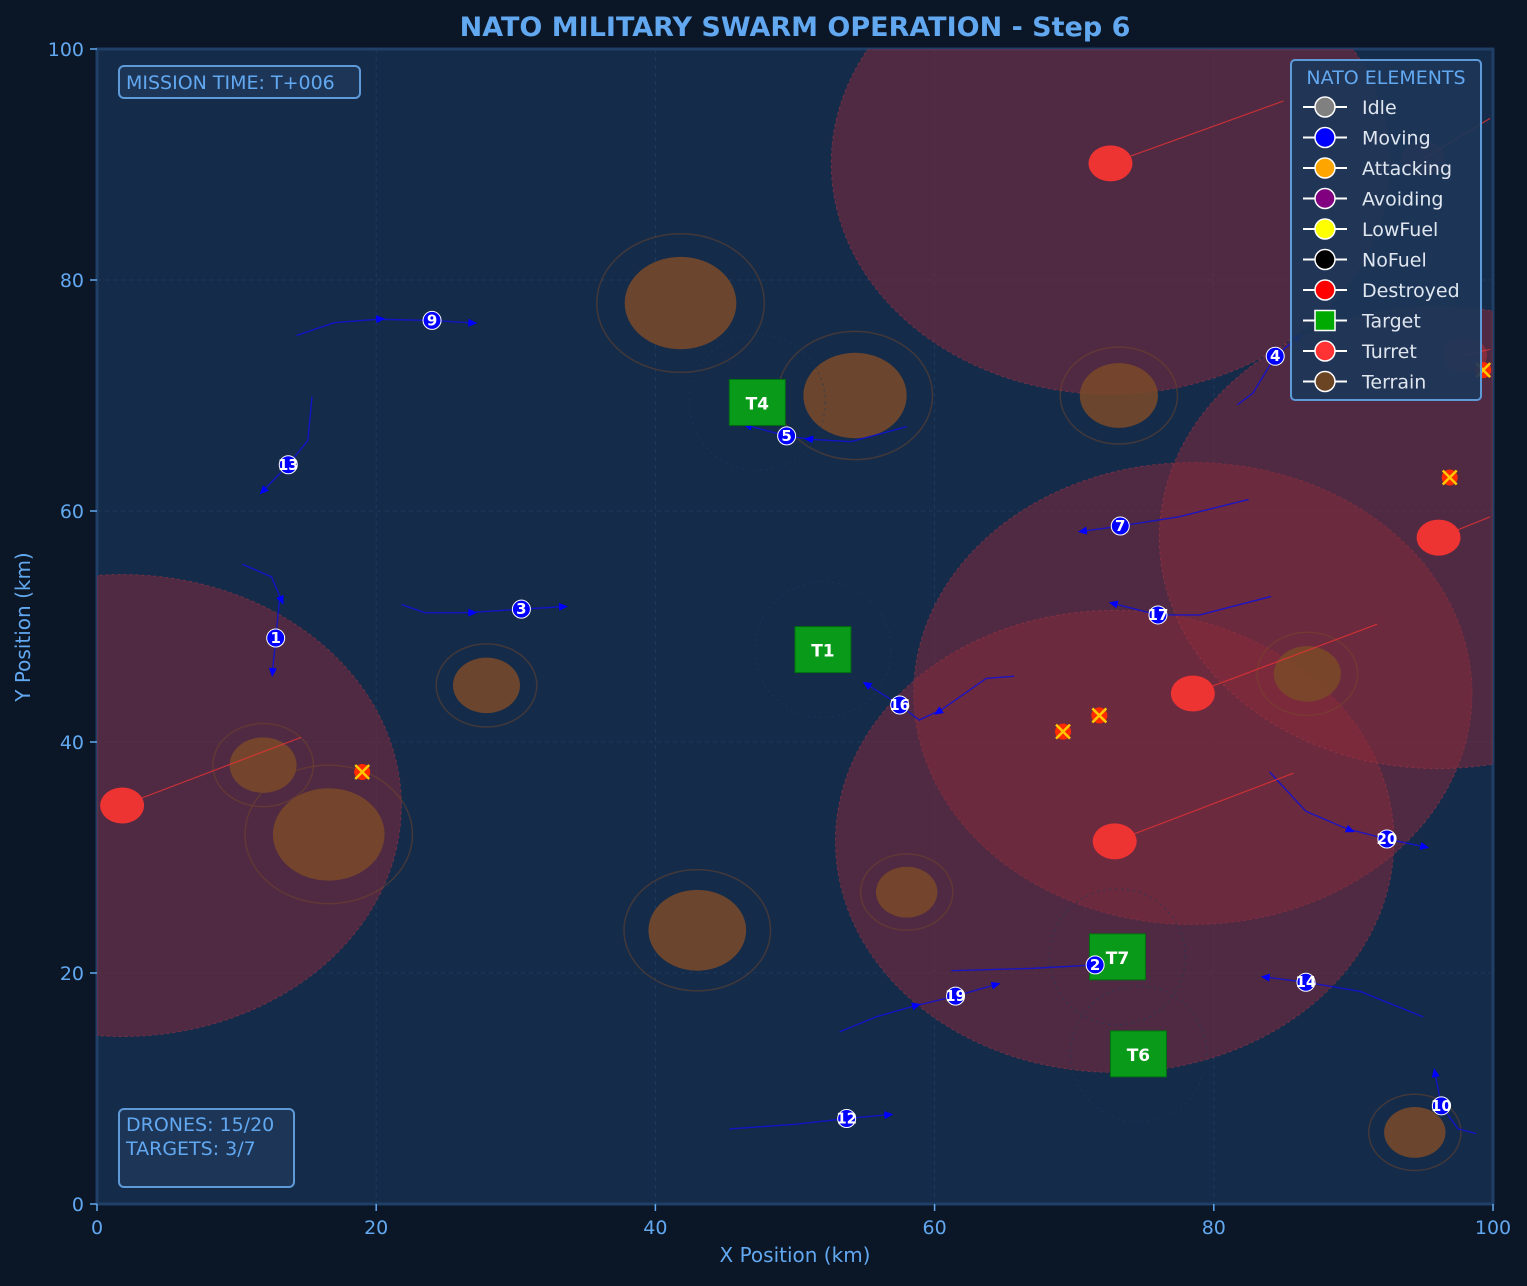  Describe the element at coordinates (239, 82) in the screenshot. I see `mission-time-box: MISSION TIME: T+006` at that location.